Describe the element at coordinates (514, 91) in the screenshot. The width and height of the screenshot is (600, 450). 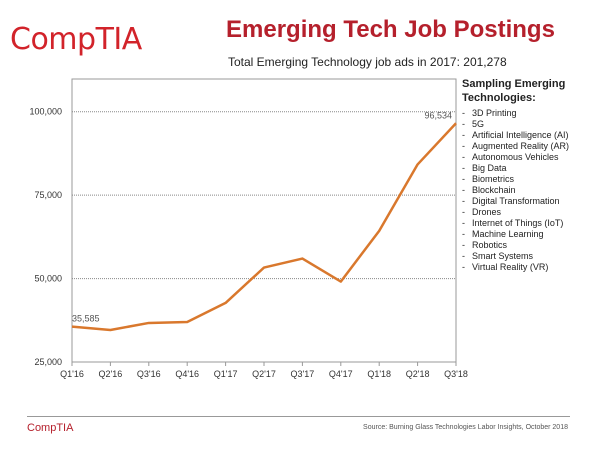
I see `technology-list-heading: Sampling Emerging Technologies:` at that location.